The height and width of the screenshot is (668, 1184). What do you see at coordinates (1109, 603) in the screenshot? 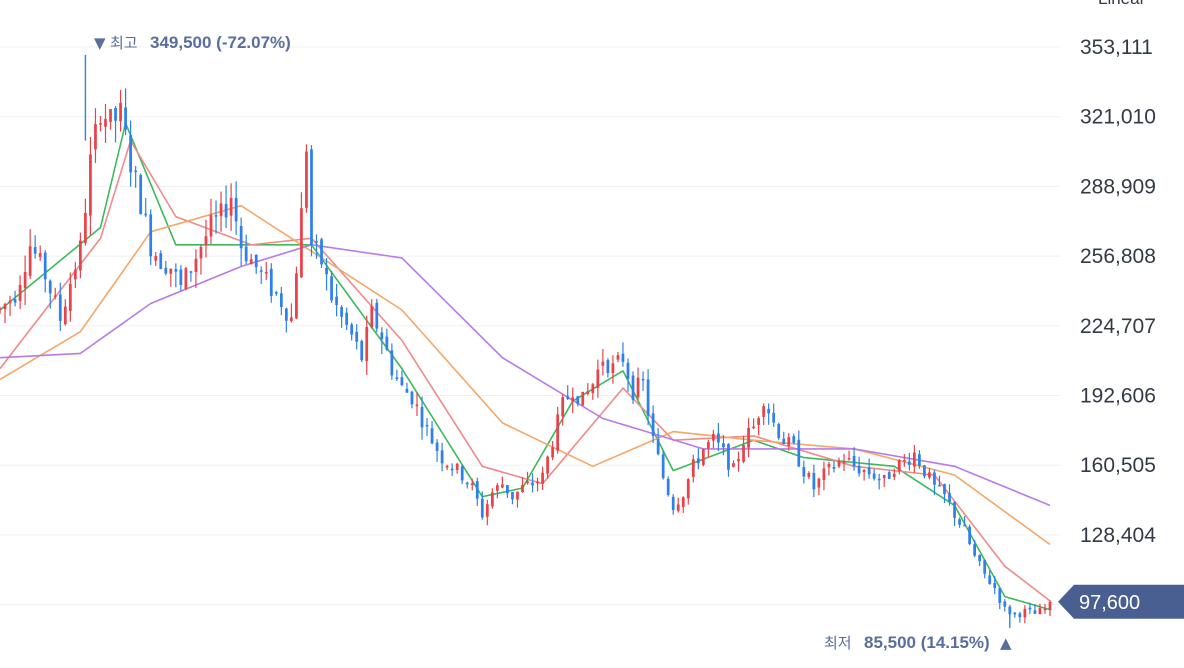
I see `last-price-text: 97,600` at bounding box center [1109, 603].